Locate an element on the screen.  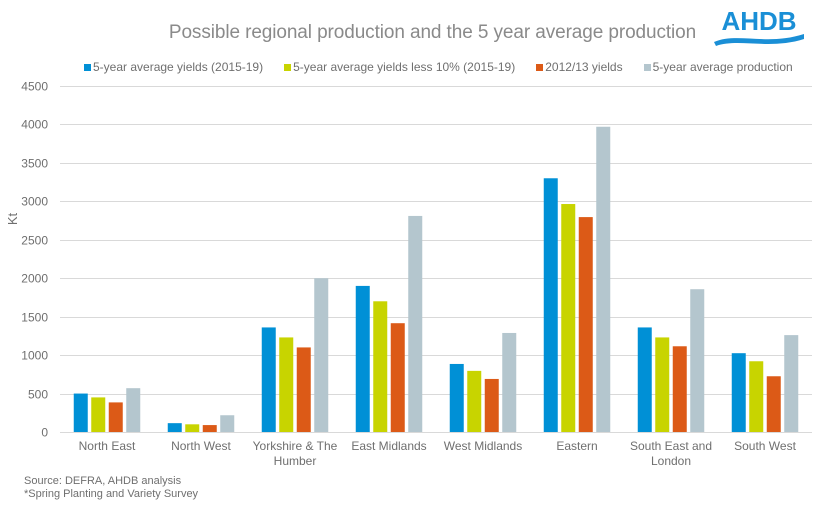
legend-label: 5-year average yields less 10% (2015-19) is located at coordinates (404, 67).